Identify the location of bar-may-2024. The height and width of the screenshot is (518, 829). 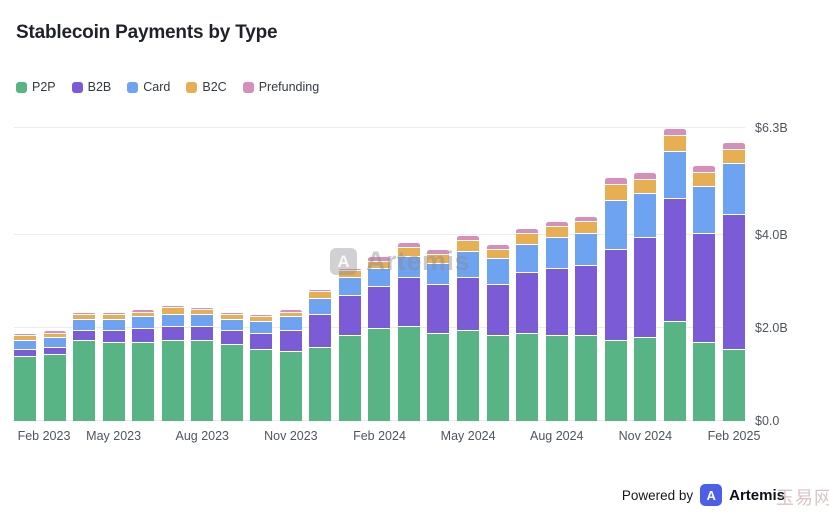
(467, 328).